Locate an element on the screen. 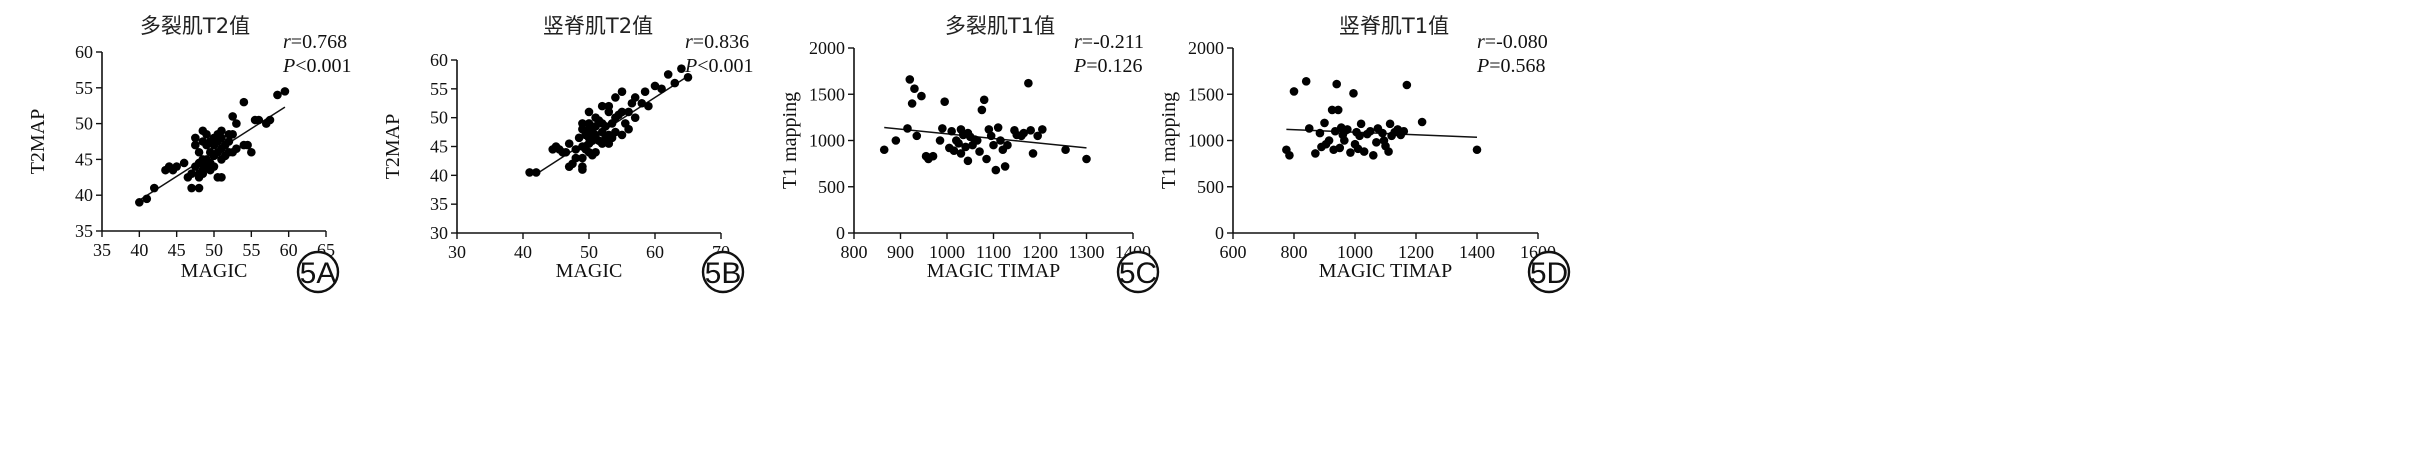  r-statistic: r=0.836 is located at coordinates (717, 42).